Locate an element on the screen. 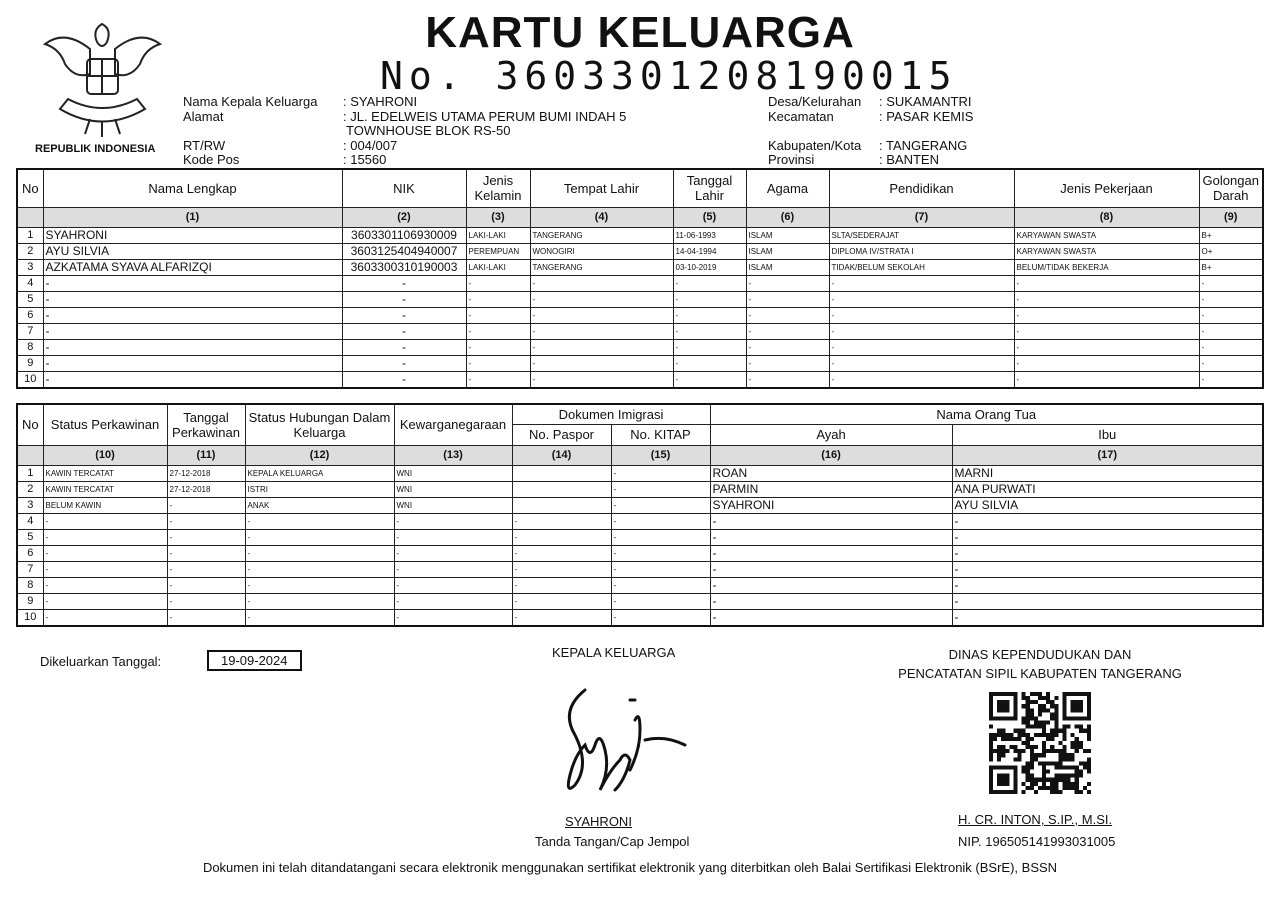 Image resolution: width=1280 pixels, height=904 pixels. document-title: KARTU KELUARGA is located at coordinates (640, 32).